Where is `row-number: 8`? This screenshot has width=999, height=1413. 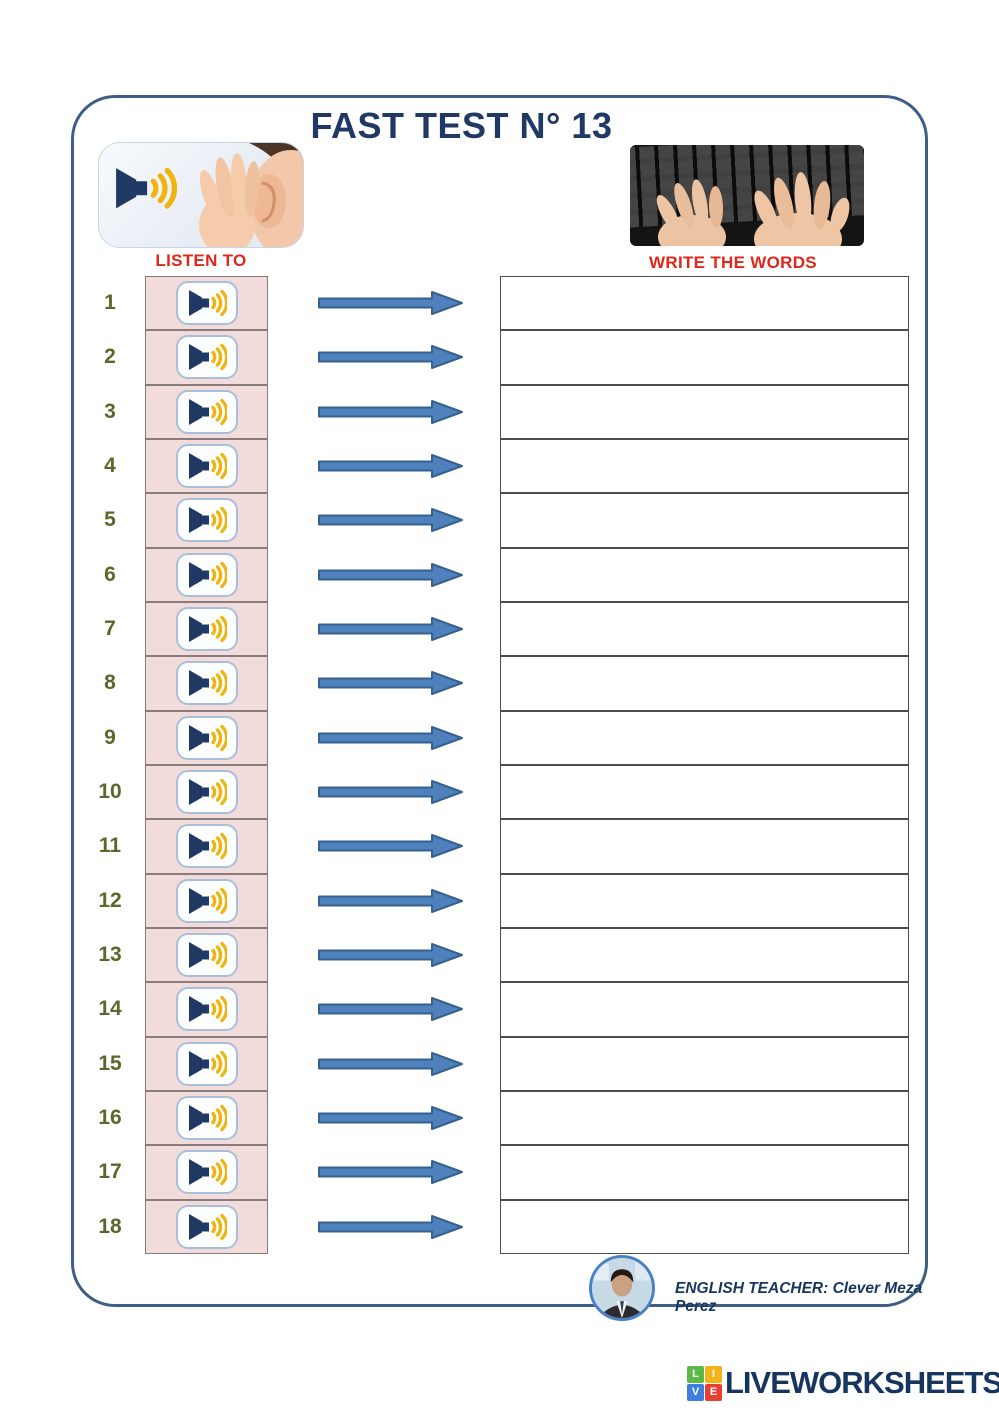
row-number: 8 is located at coordinates (110, 683).